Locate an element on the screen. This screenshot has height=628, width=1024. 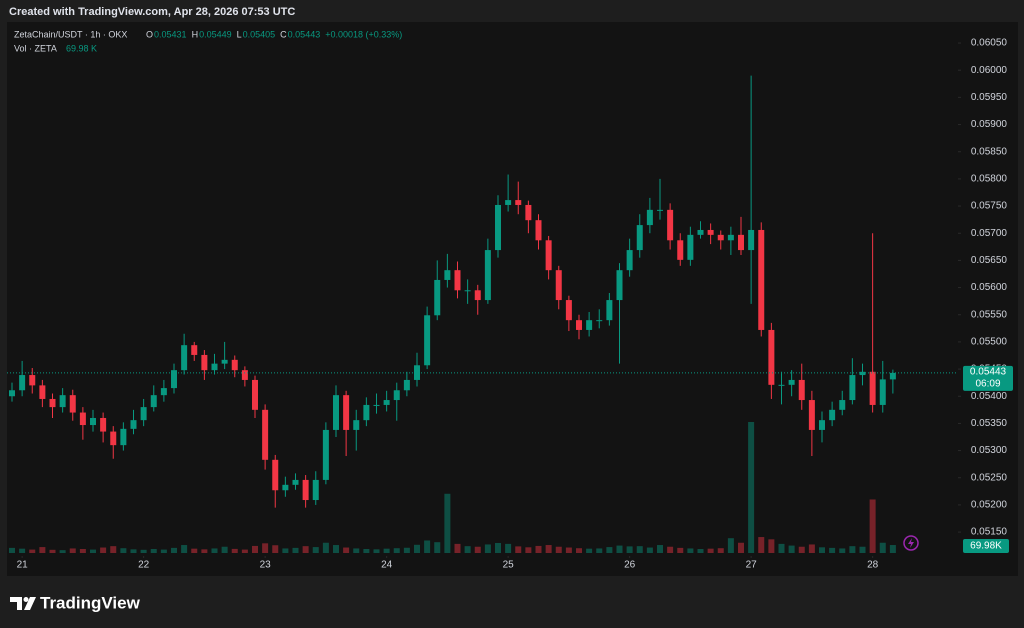
y-tick-label: 0.05350 is located at coordinates (989, 423).